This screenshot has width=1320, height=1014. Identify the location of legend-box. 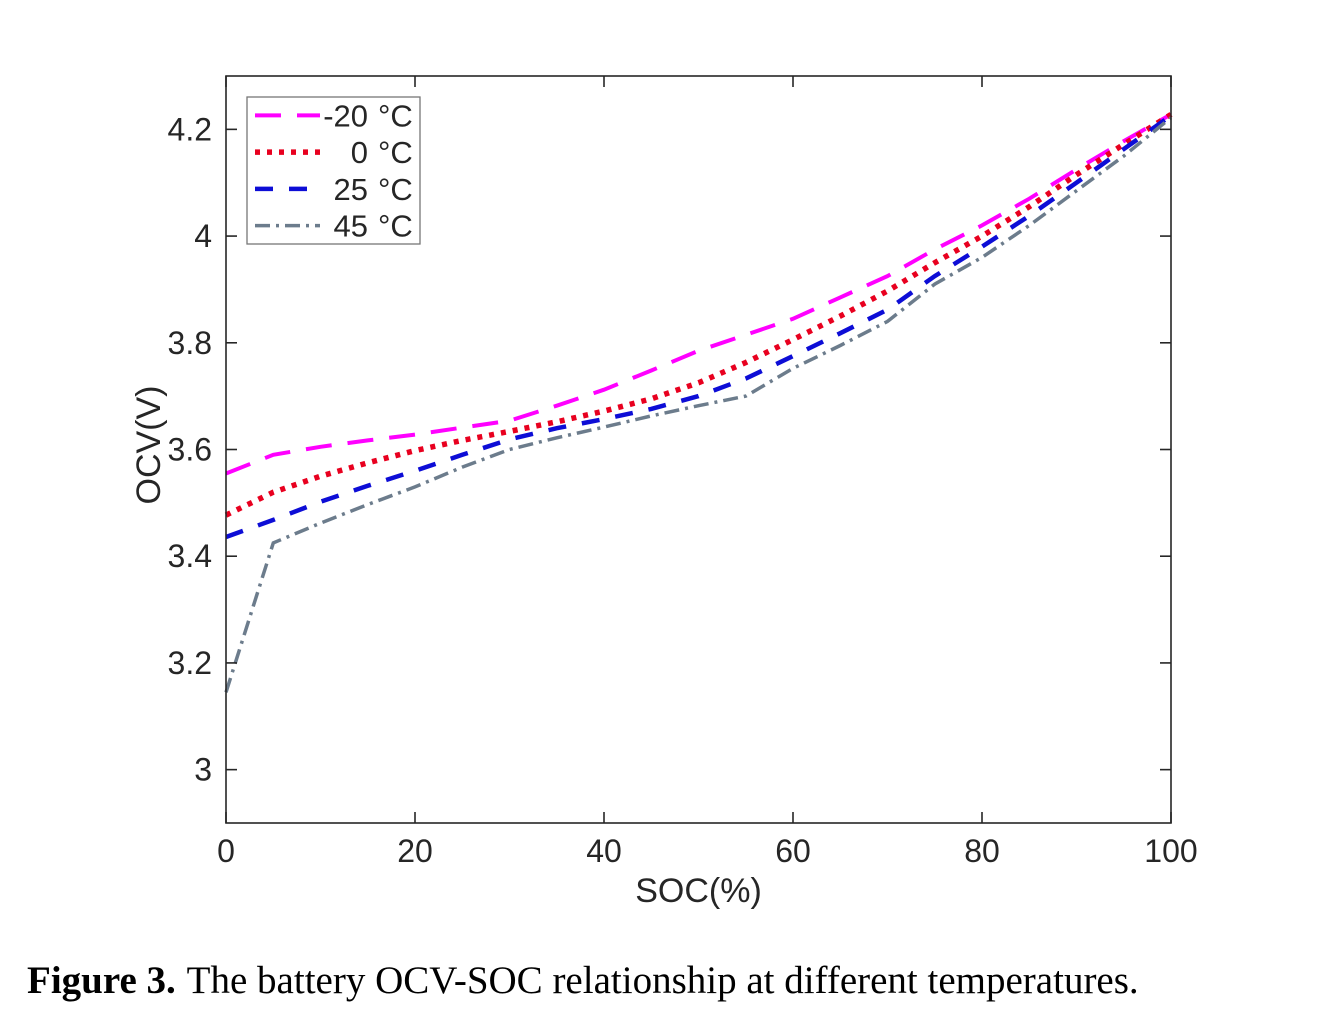
(333, 170).